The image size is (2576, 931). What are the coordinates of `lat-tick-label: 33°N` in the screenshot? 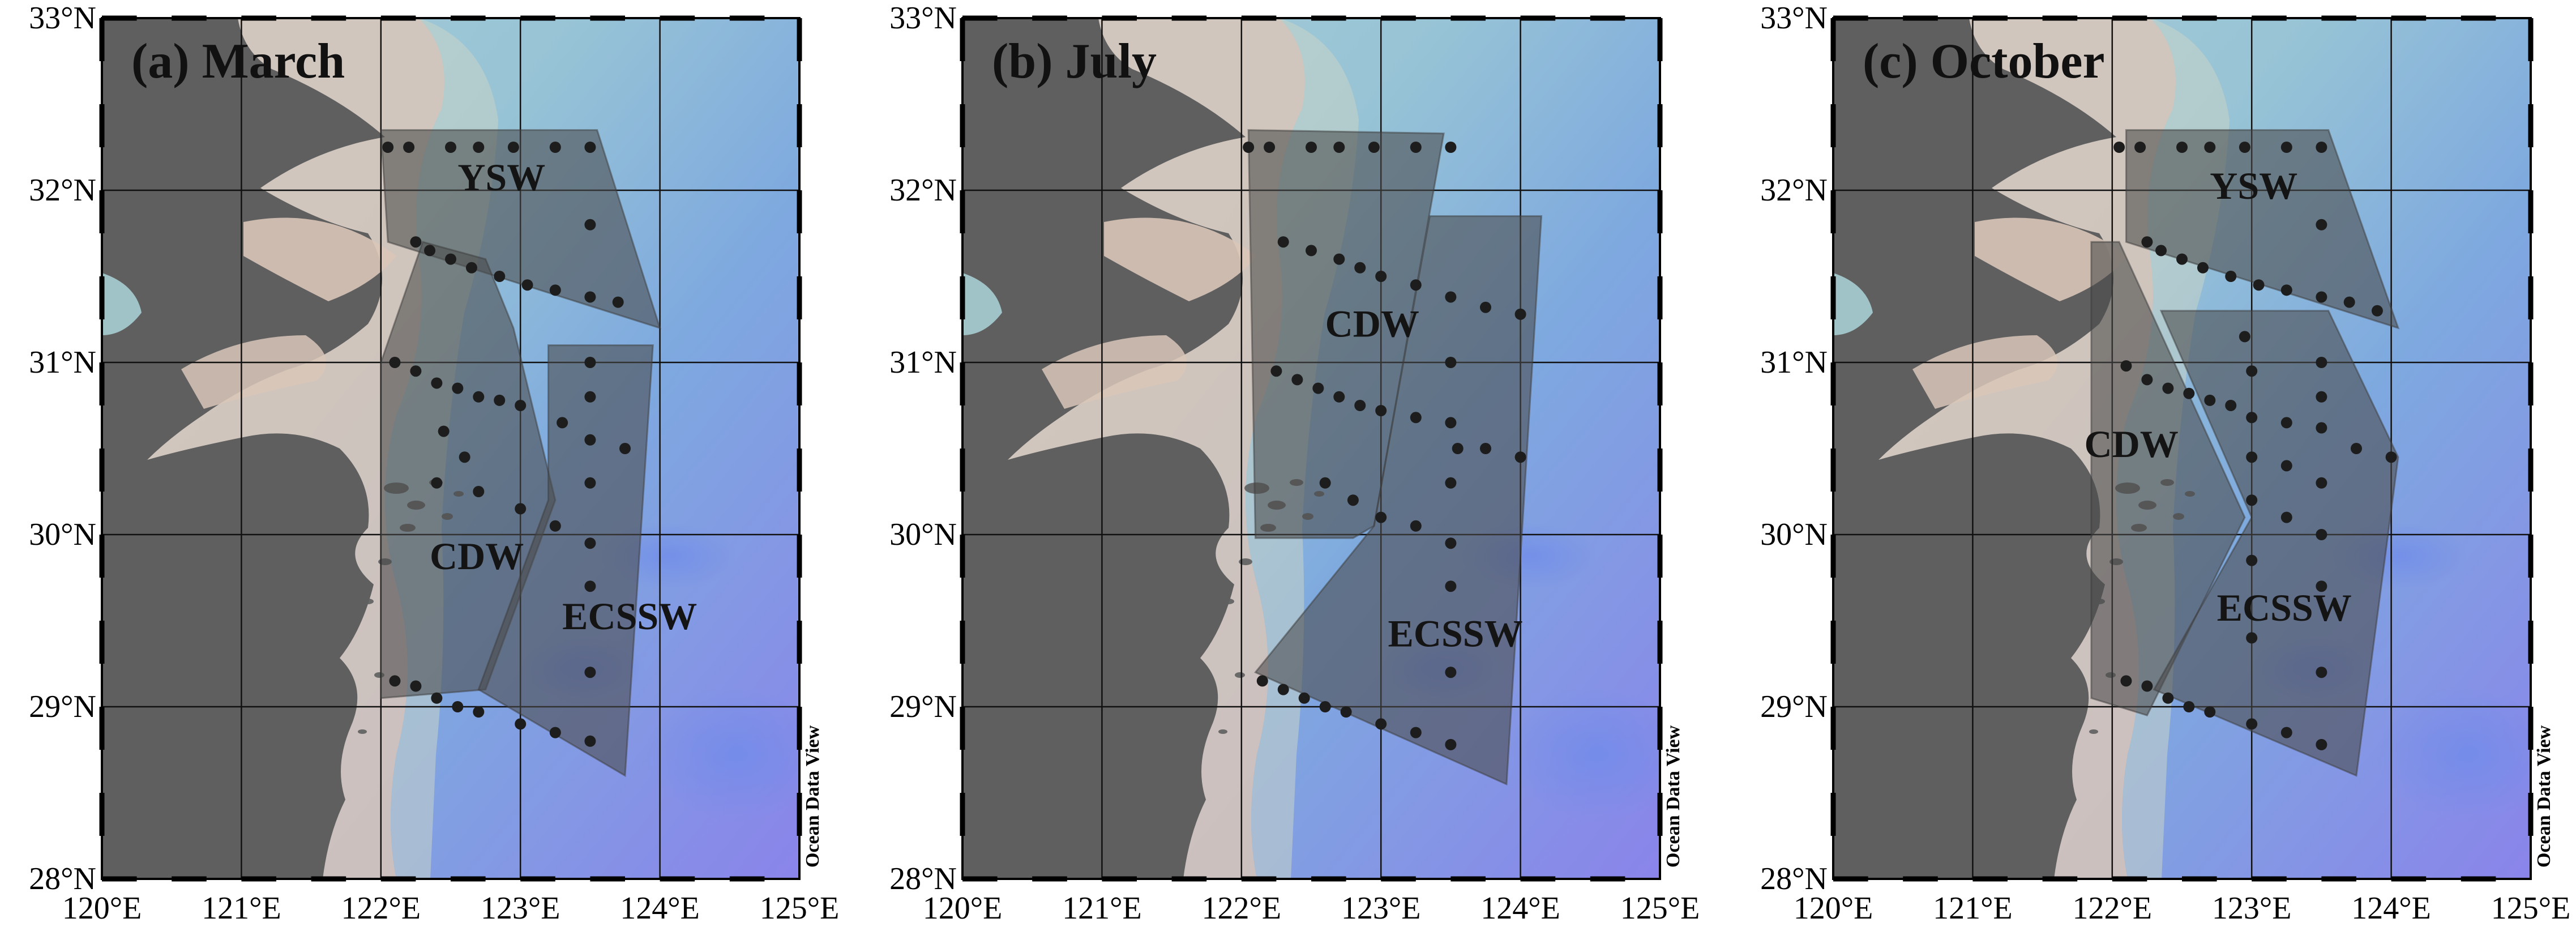 It's located at (62, 18).